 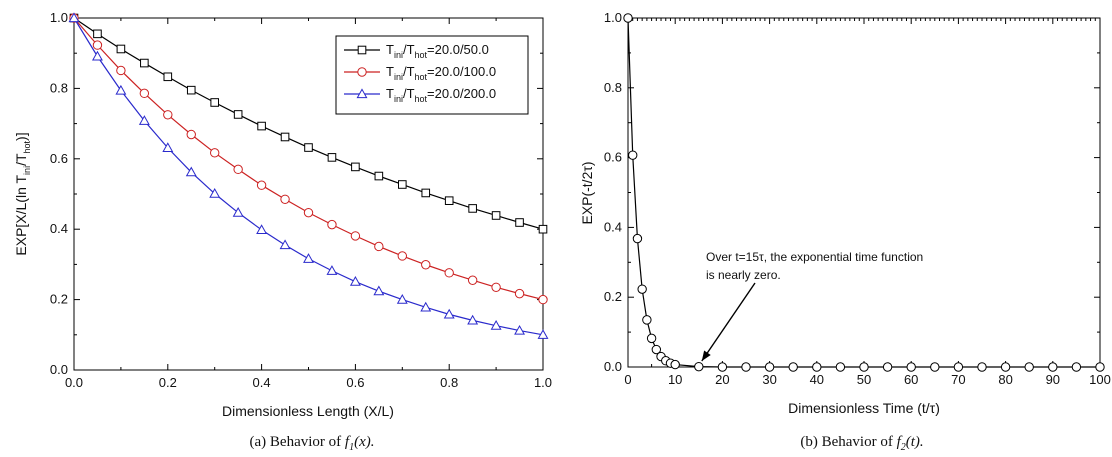 What do you see at coordinates (613, 366) in the screenshot?
I see `y-tick-label-b: 0.0` at bounding box center [613, 366].